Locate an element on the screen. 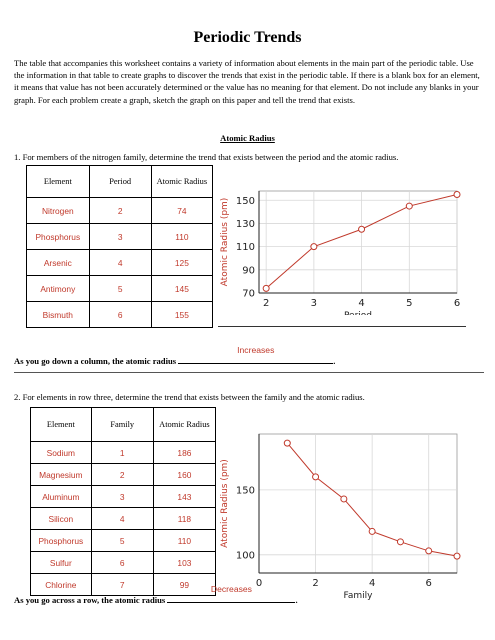 Image resolution: width=495 pixels, height=640 pixels. x-axis-label: Period is located at coordinates (358, 313).